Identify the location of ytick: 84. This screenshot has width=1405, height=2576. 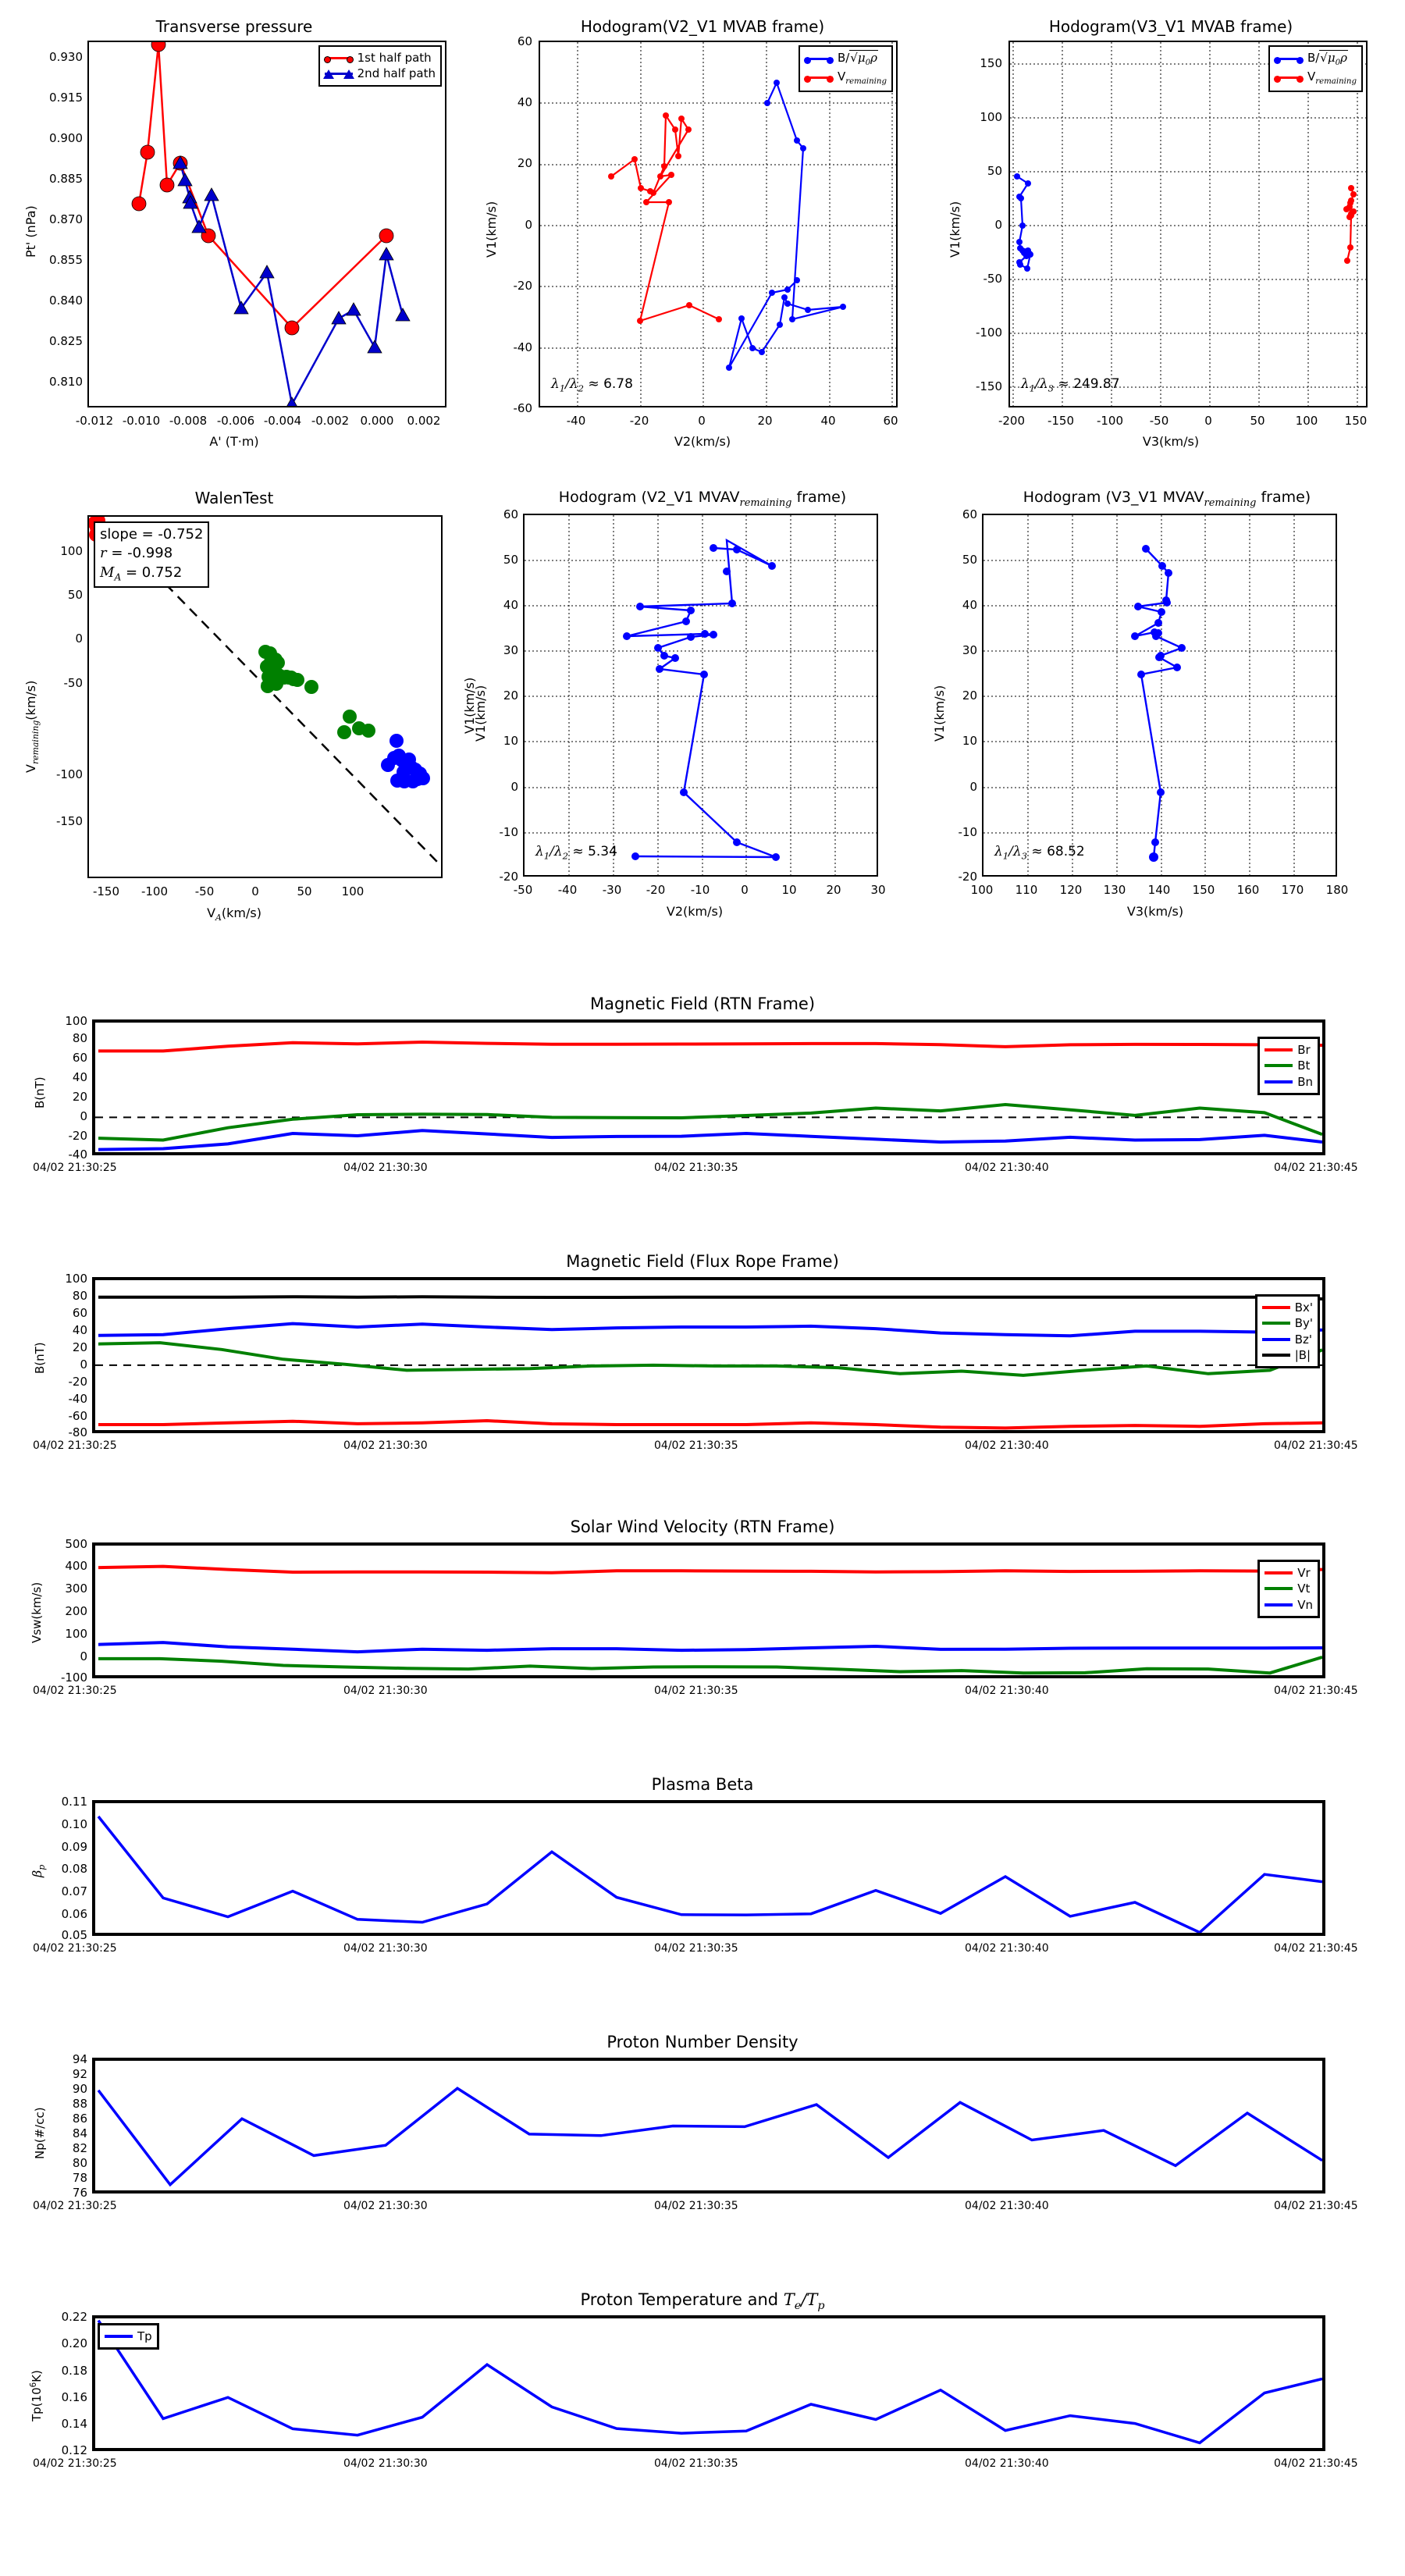
(80, 2133).